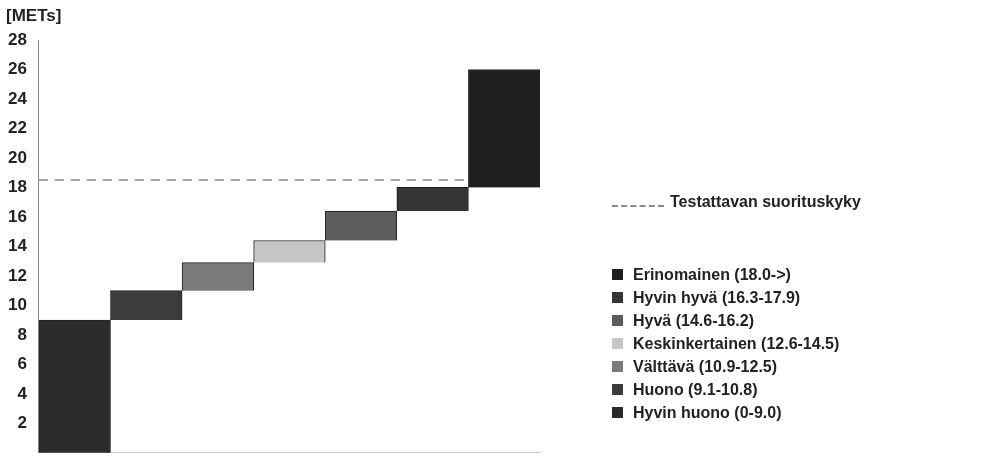  Describe the element at coordinates (22, 422) in the screenshot. I see `y-tick-label: 2` at that location.